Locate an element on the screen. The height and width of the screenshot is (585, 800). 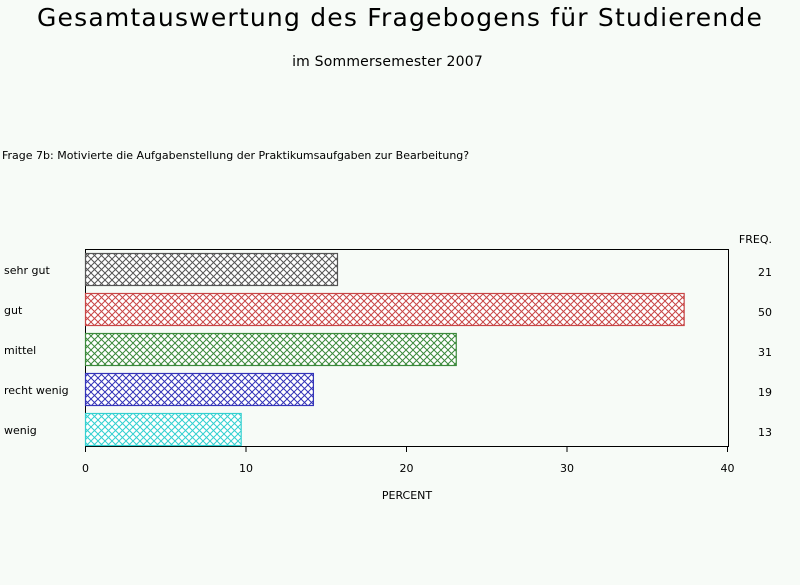
page-subtitle: im Sommersemester 2007 is located at coordinates (387, 62).